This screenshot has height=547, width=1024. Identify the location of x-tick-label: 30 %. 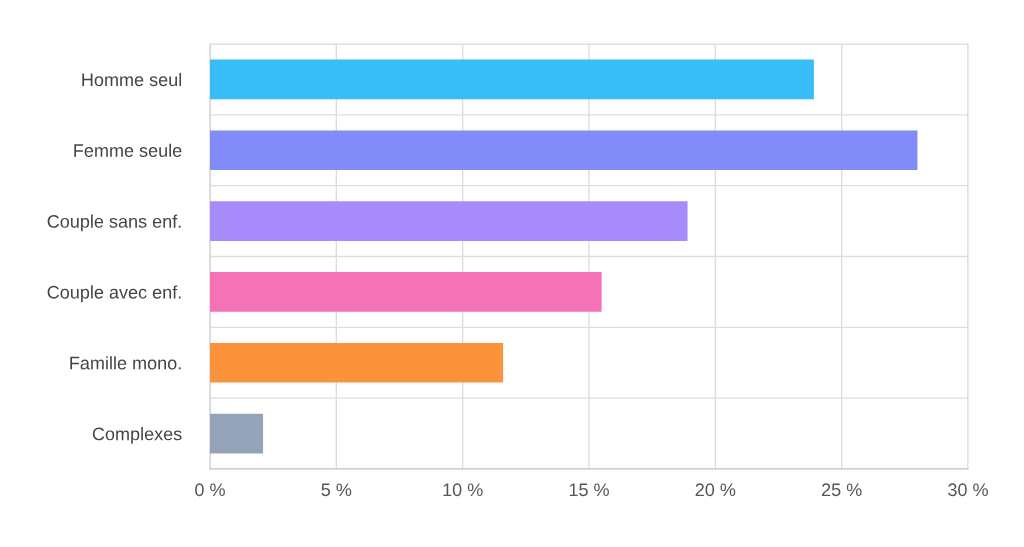
(968, 490).